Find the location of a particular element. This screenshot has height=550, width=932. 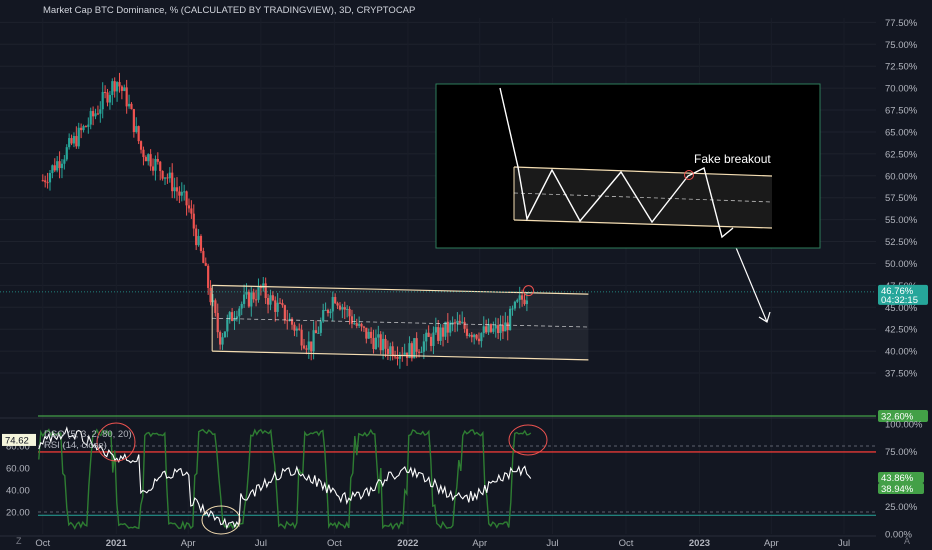

channel-upper is located at coordinates (400, 289).